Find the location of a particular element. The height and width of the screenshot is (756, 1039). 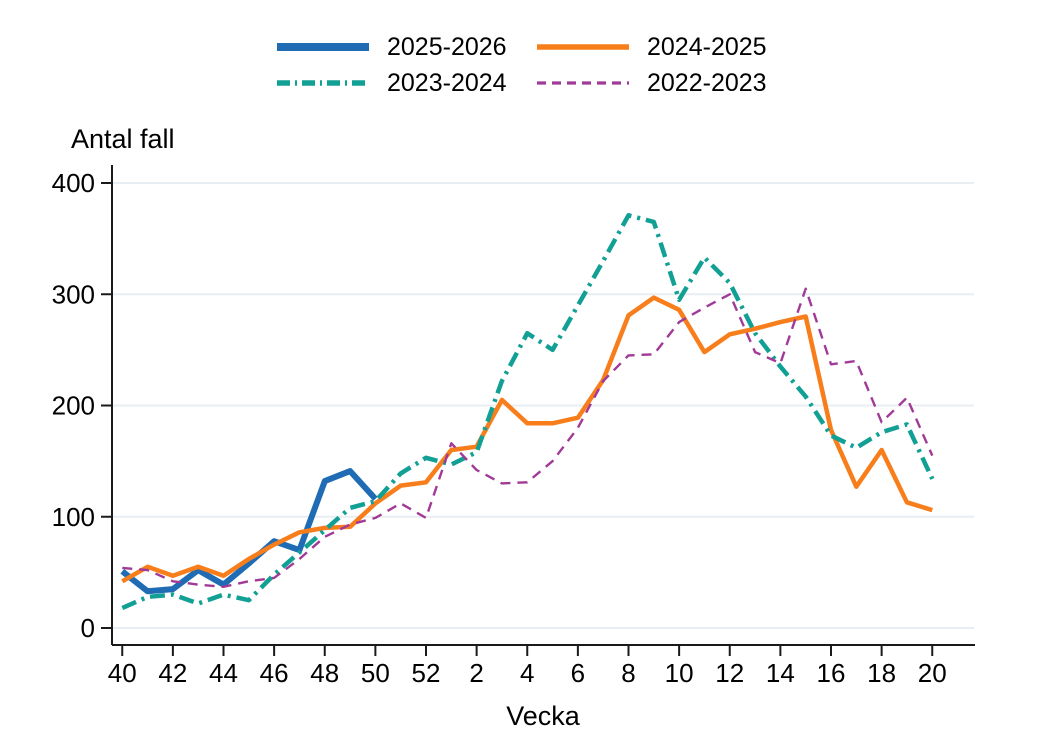

y-tick-label: 400 is located at coordinates (73, 183).